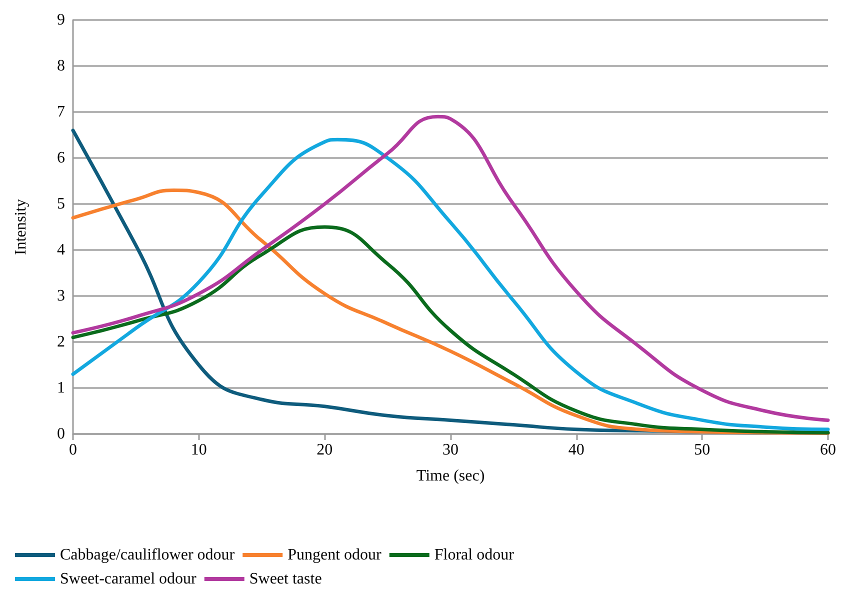  I want to click on y-tick-label: 4, so click(61, 250).